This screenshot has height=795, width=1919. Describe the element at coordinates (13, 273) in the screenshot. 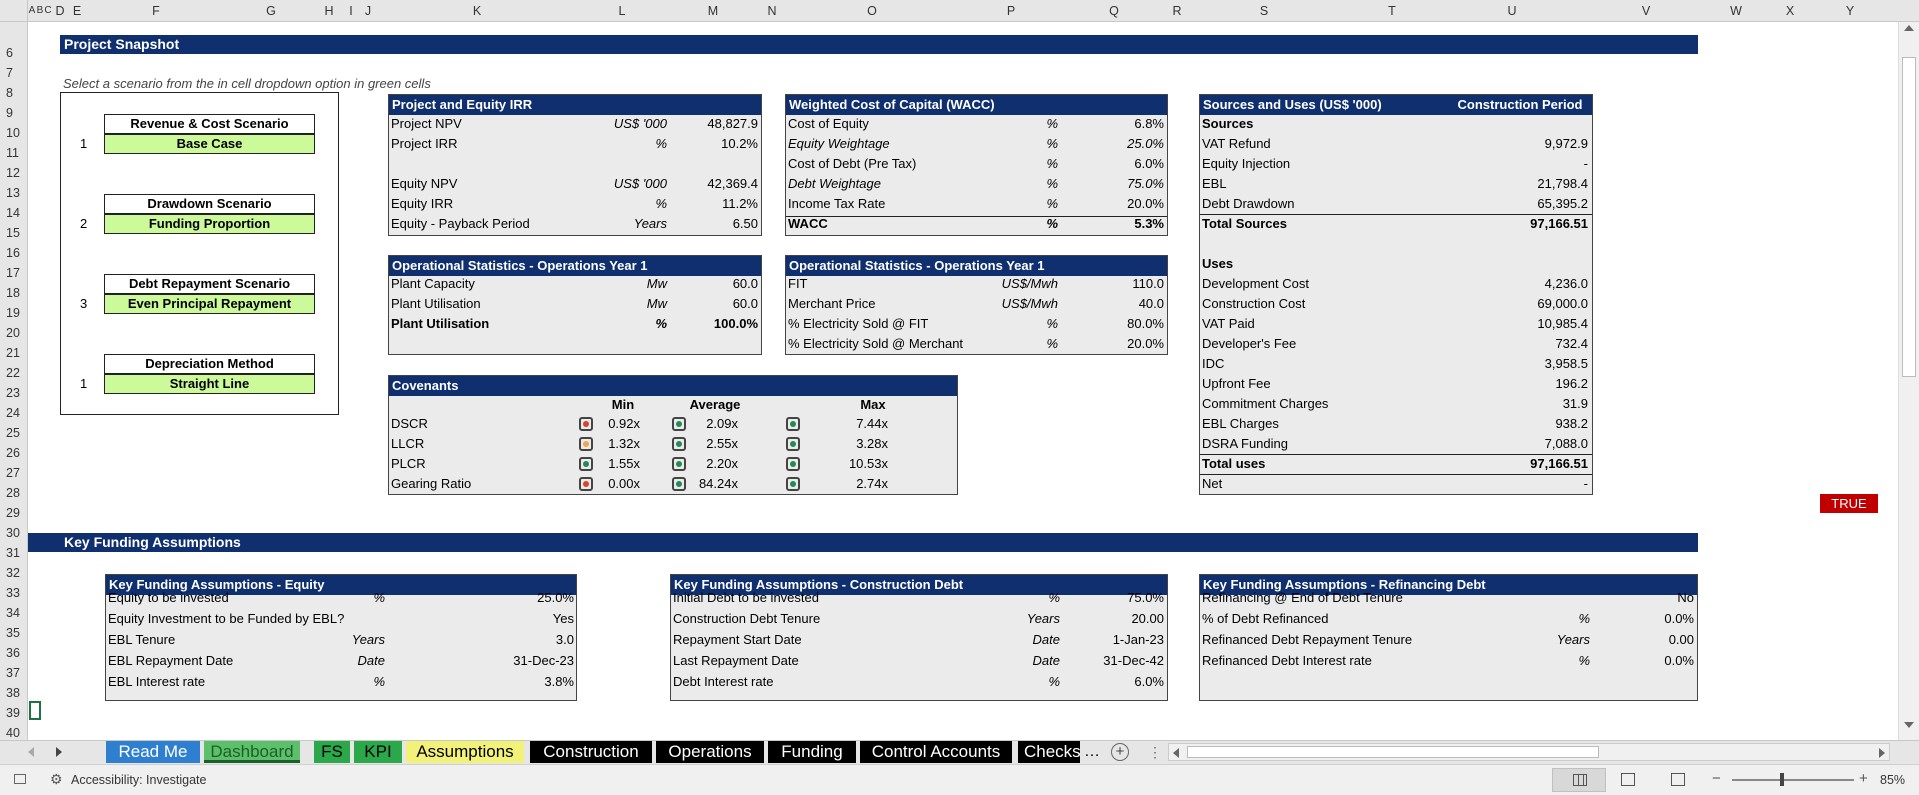

I see `row-header-17: 17` at that location.